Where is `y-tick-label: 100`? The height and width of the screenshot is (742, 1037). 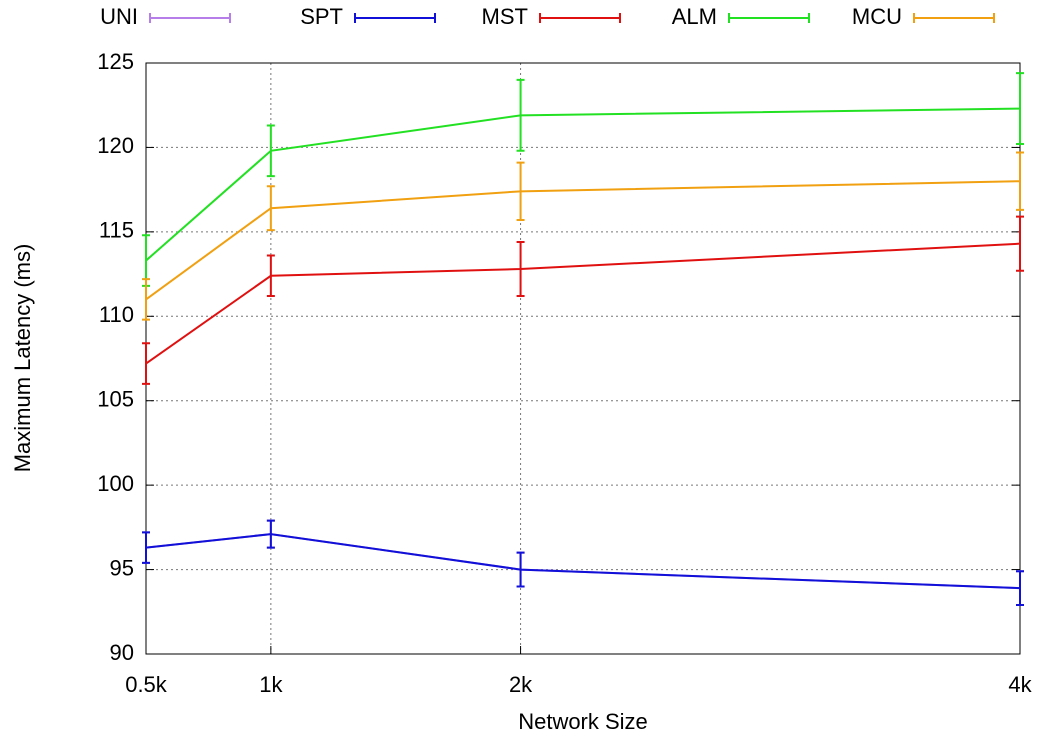
y-tick-label: 100 is located at coordinates (115, 483).